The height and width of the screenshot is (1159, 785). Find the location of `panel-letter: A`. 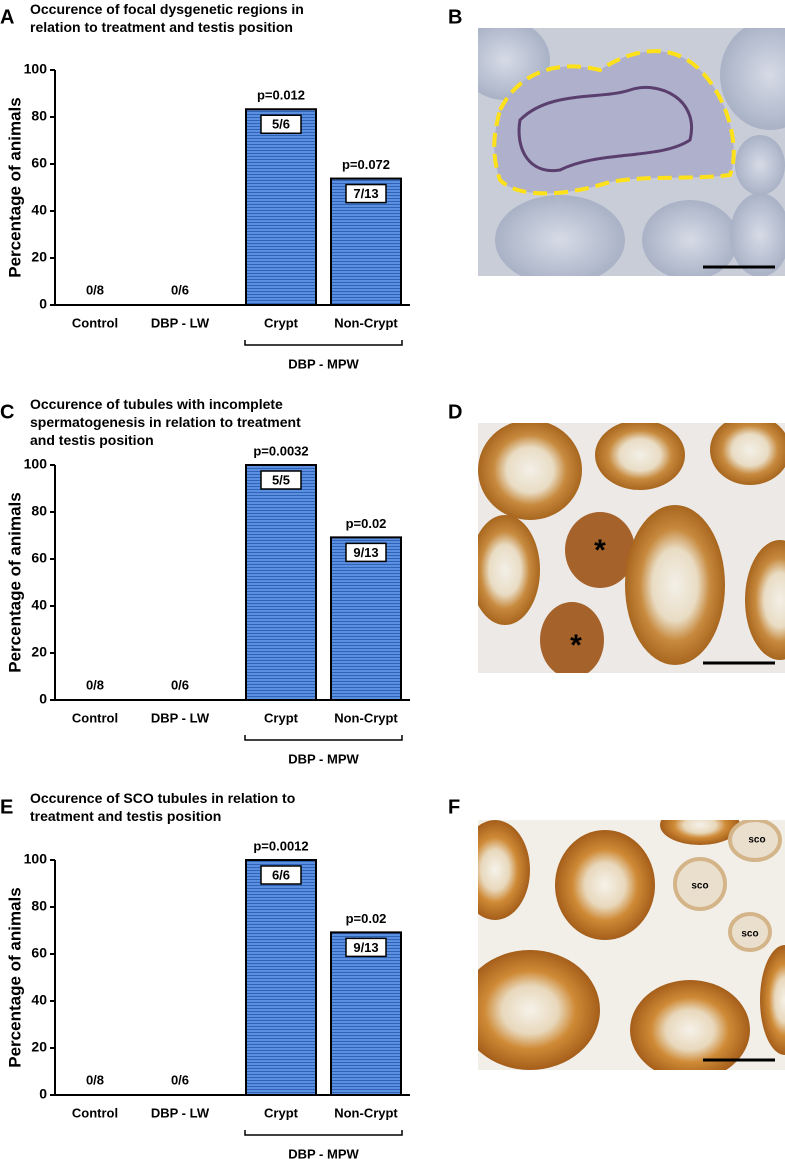

panel-letter: A is located at coordinates (7, 17).